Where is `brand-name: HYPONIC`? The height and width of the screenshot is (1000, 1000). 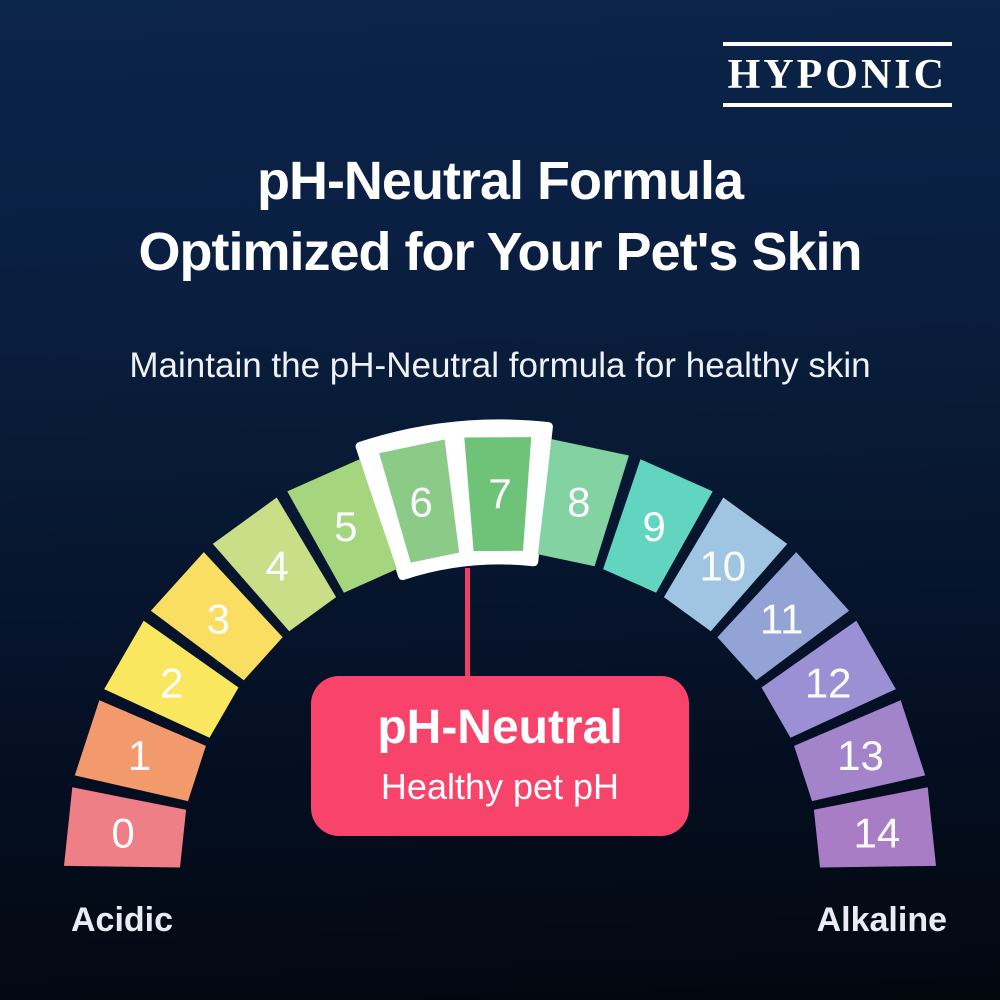 brand-name: HYPONIC is located at coordinates (837, 75).